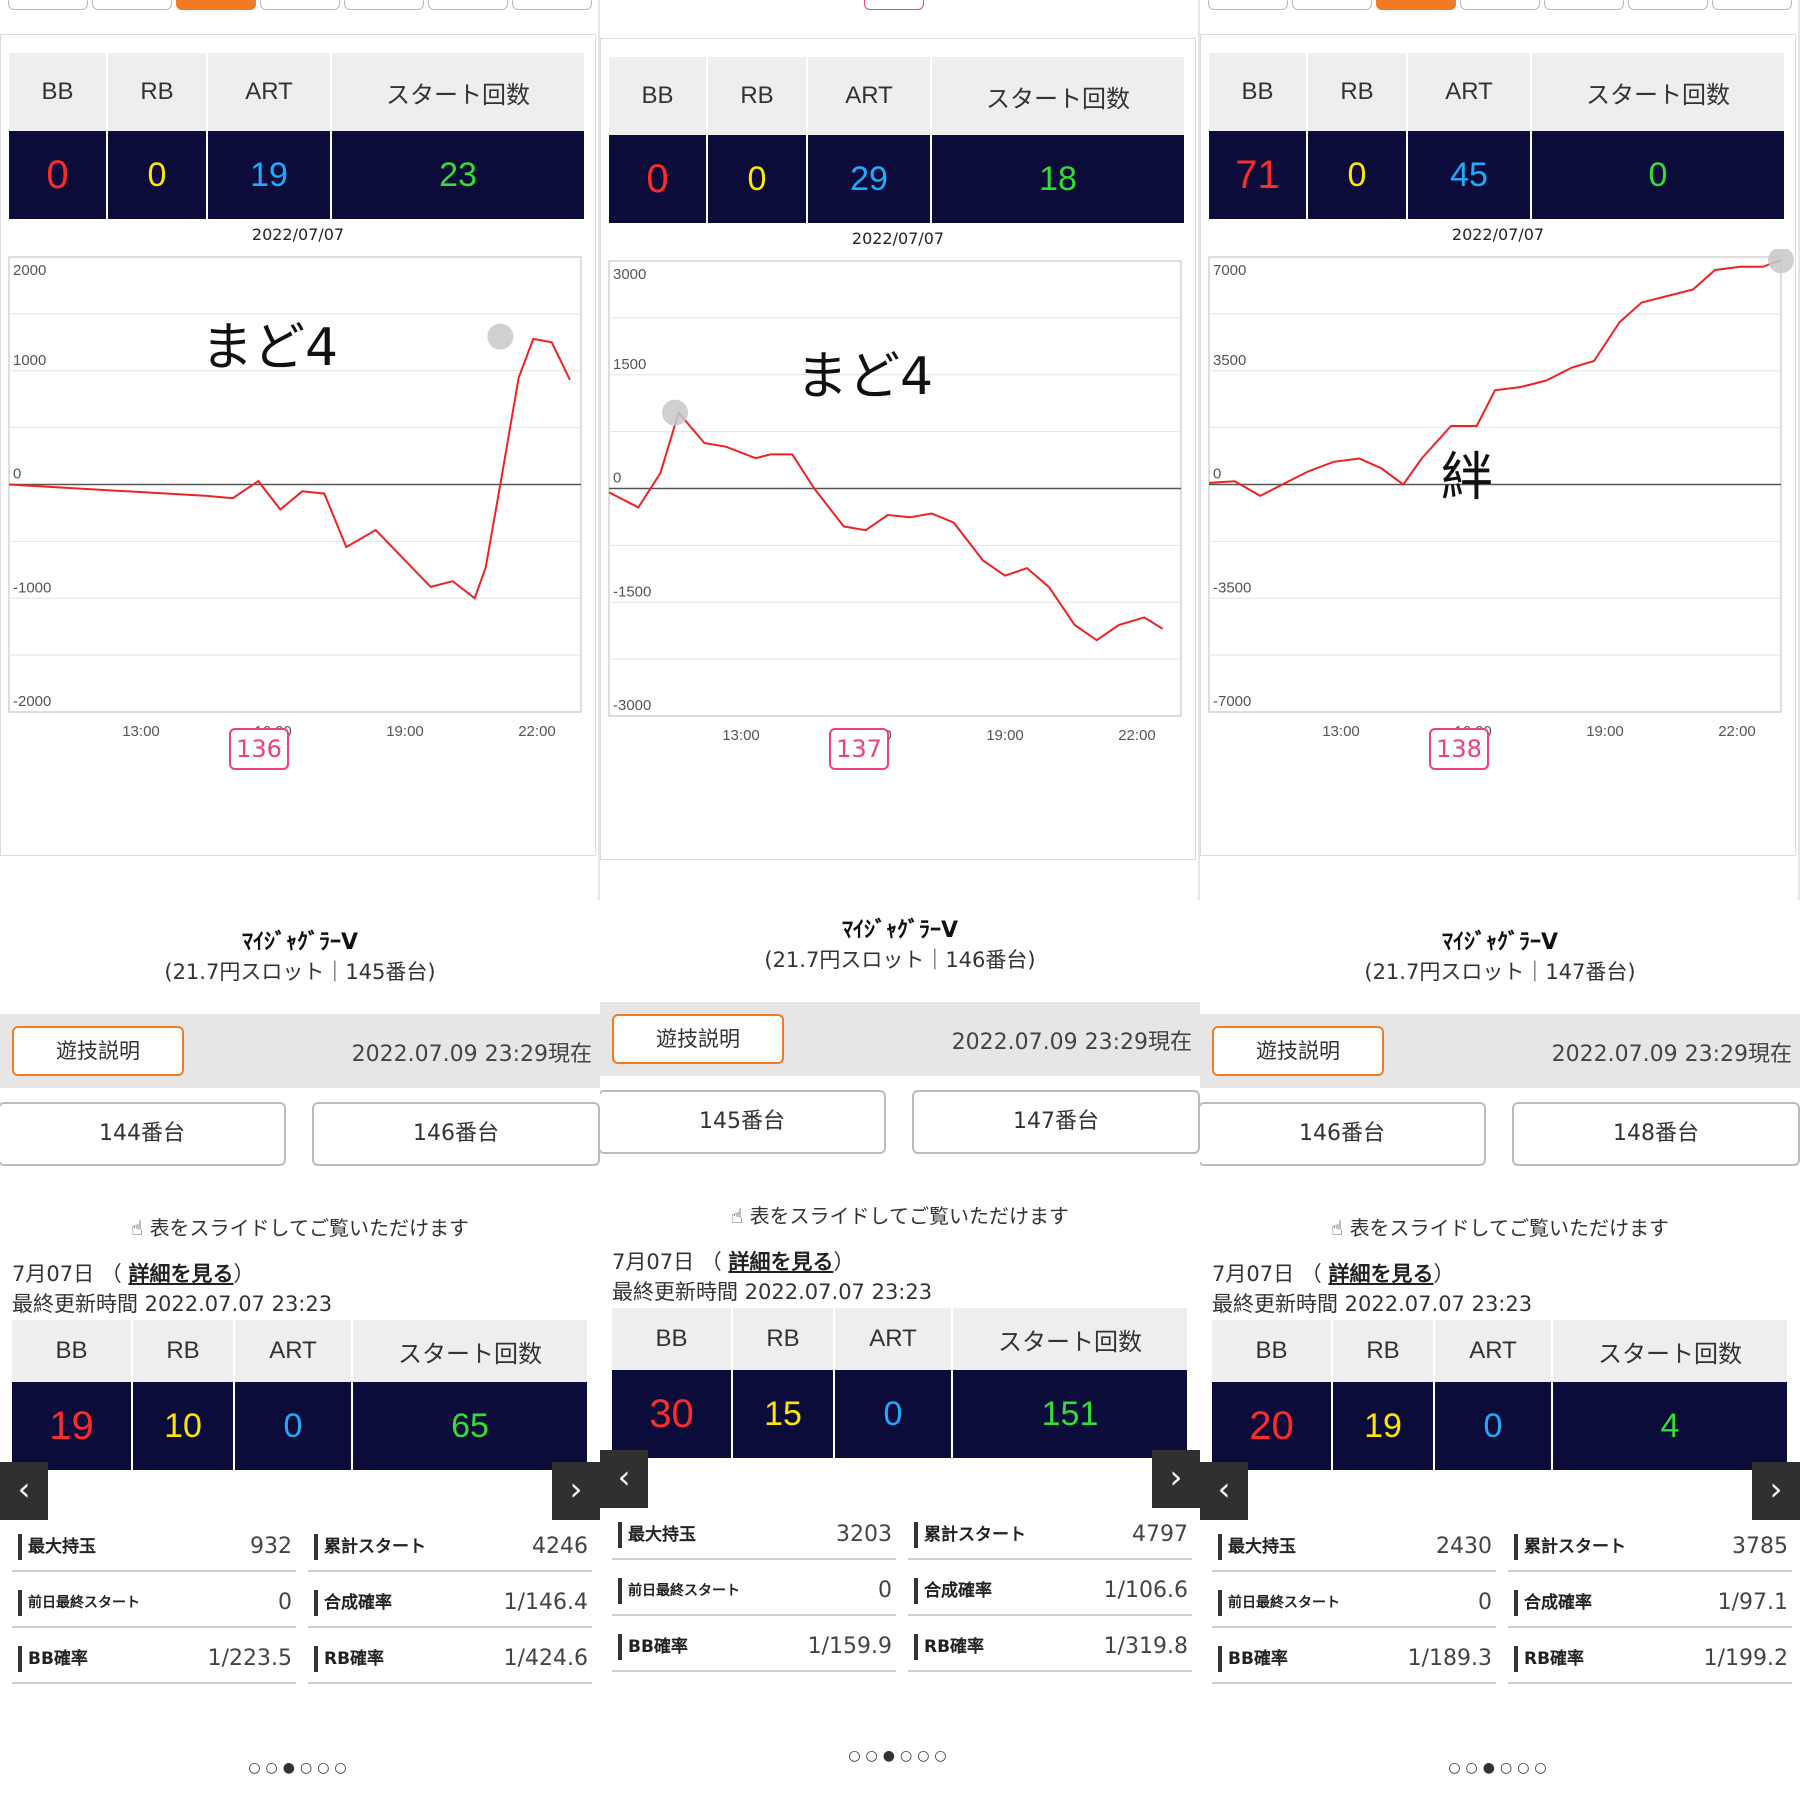 The height and width of the screenshot is (1800, 1800). What do you see at coordinates (456, 1134) in the screenshot?
I see `next-unit-button: 146番台` at bounding box center [456, 1134].